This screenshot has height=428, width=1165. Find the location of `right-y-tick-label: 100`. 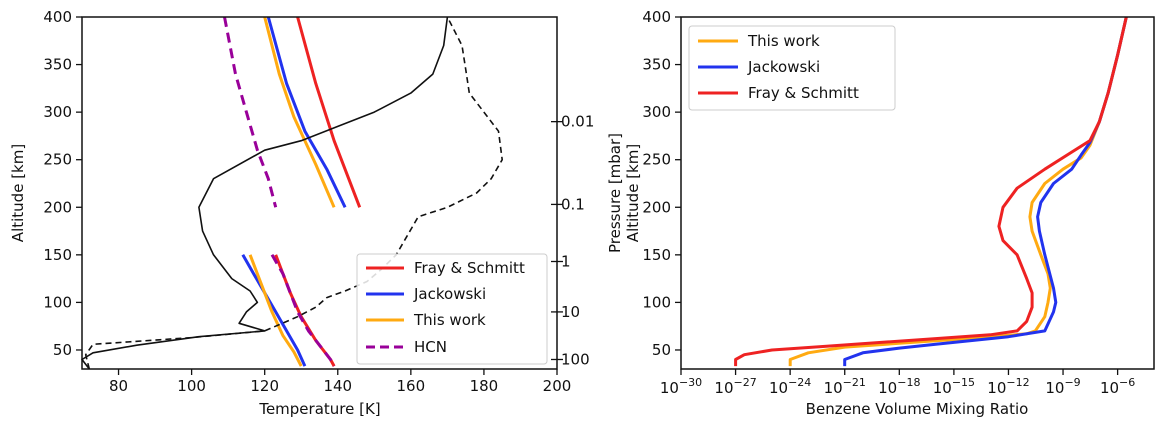

right-y-tick-label: 100 is located at coordinates (656, 302).